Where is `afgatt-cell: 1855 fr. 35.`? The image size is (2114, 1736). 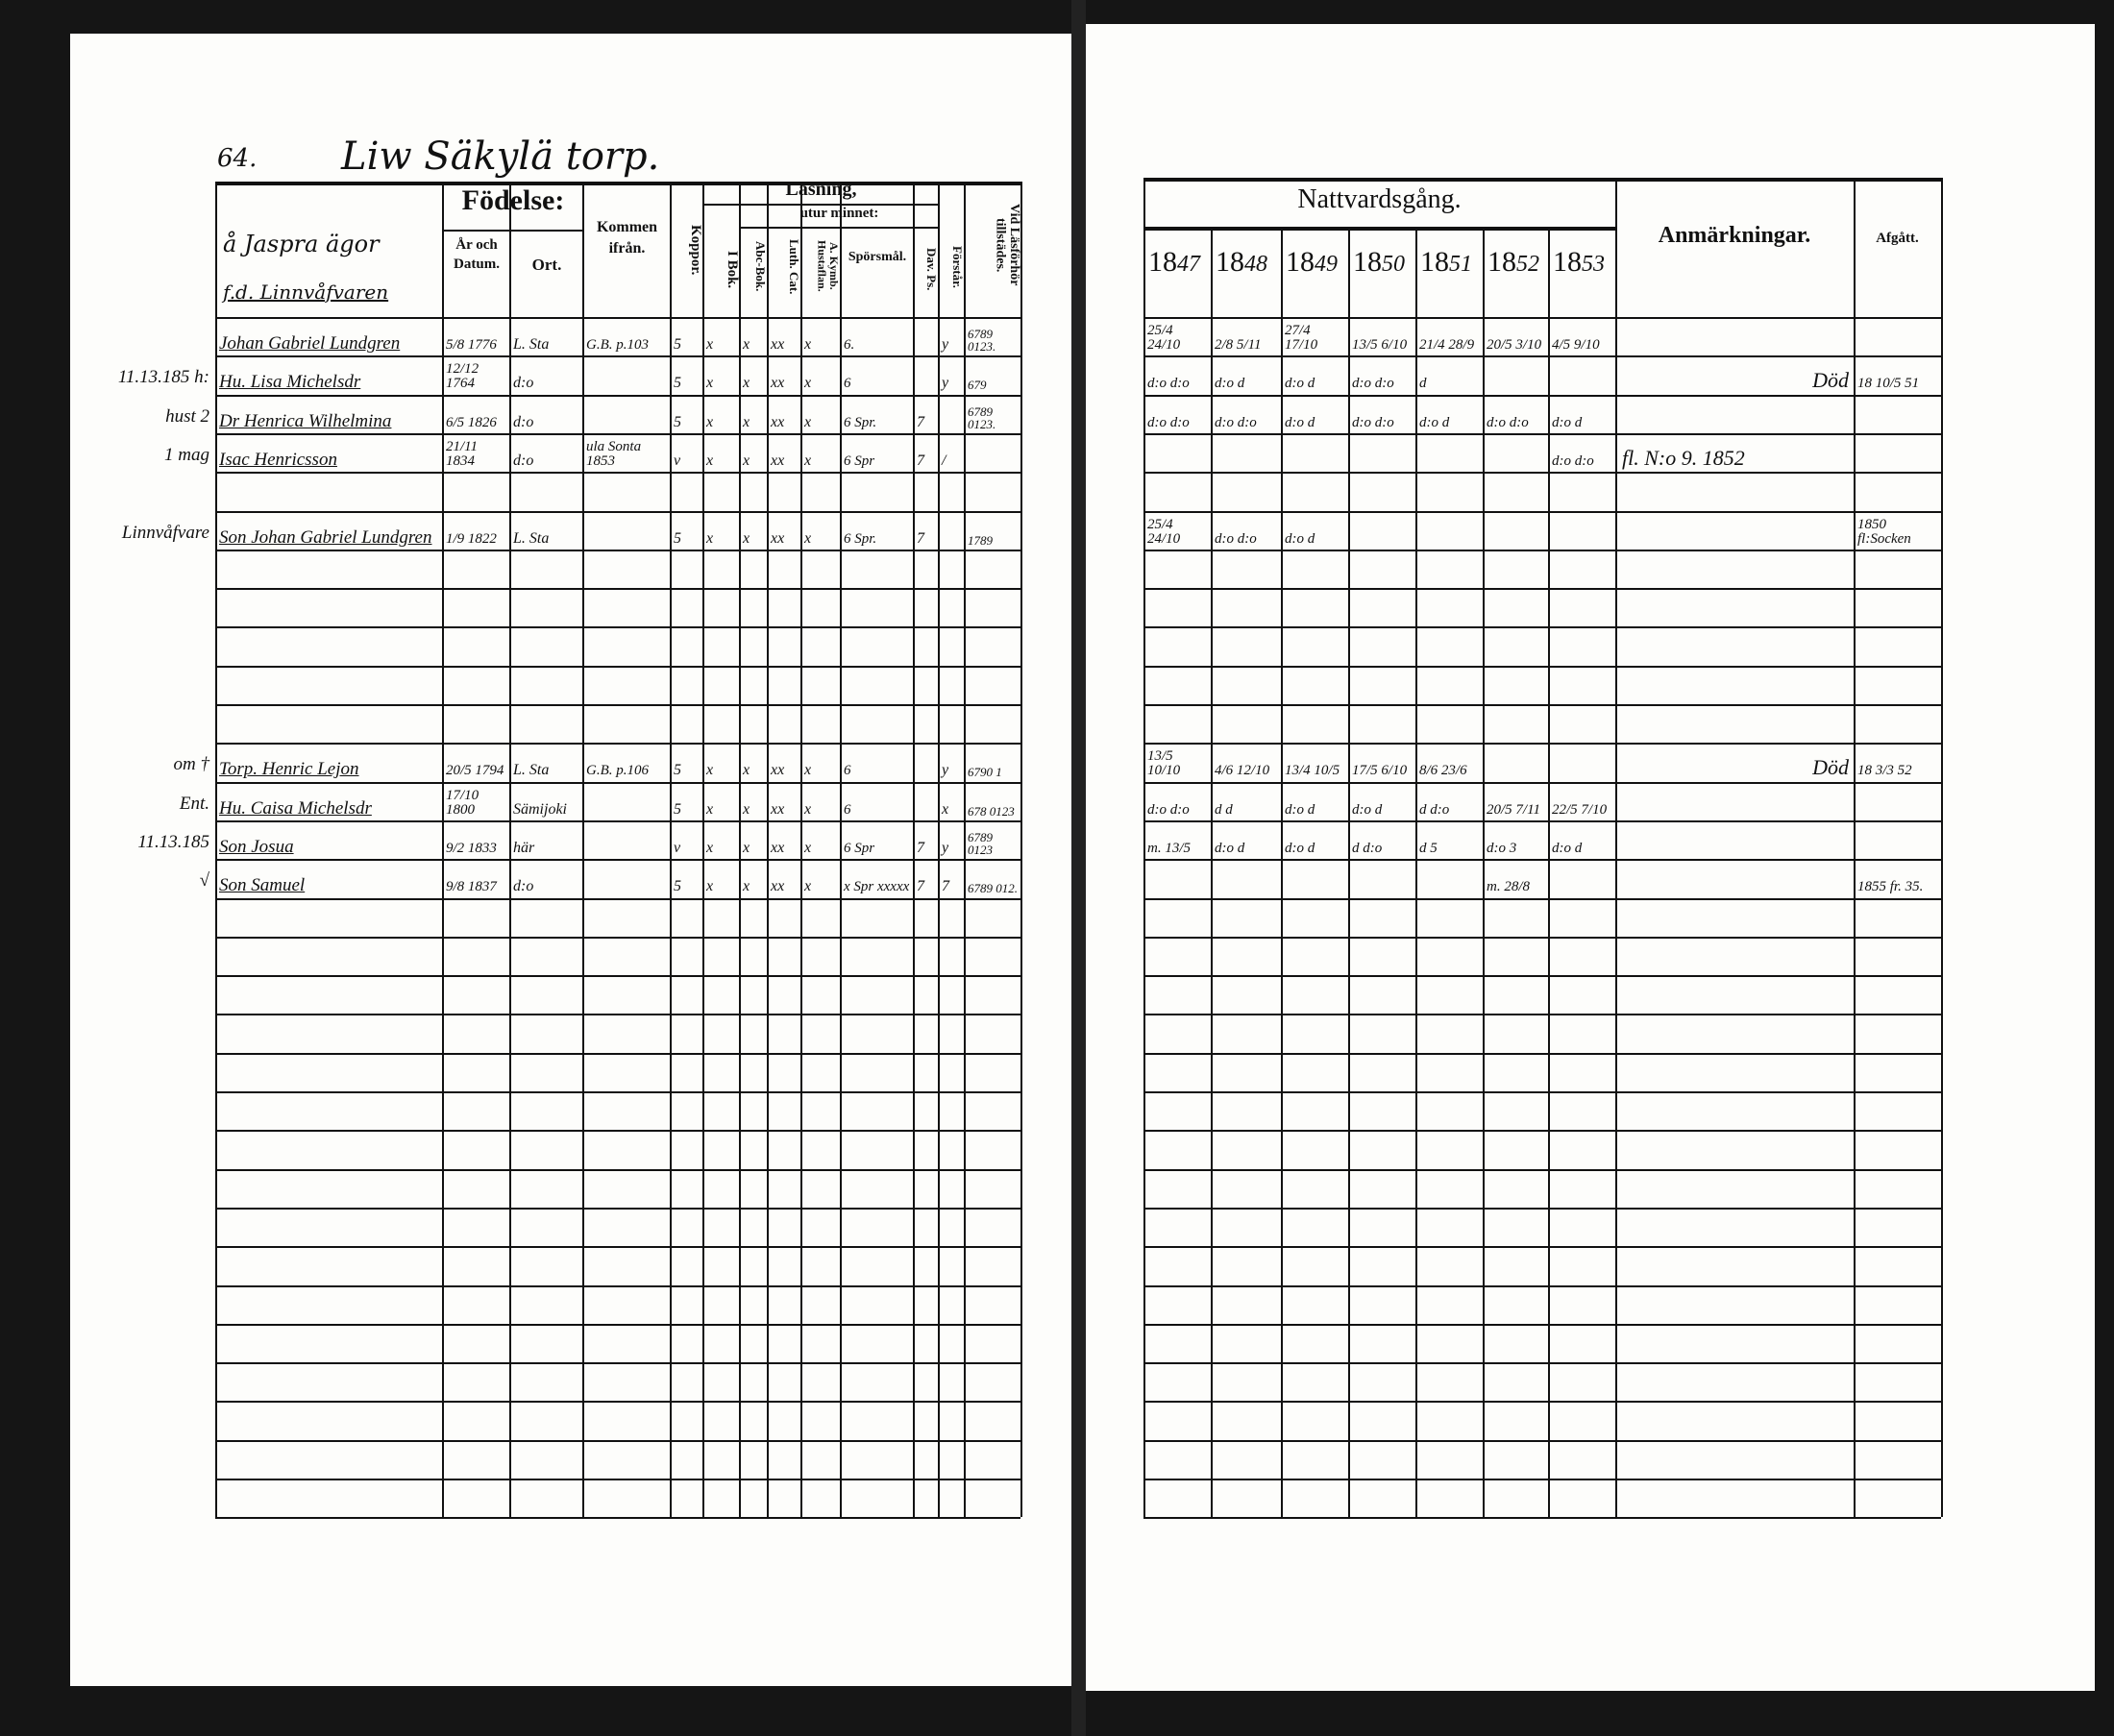 afgatt-cell: 1855 fr. 35. is located at coordinates (1890, 886).